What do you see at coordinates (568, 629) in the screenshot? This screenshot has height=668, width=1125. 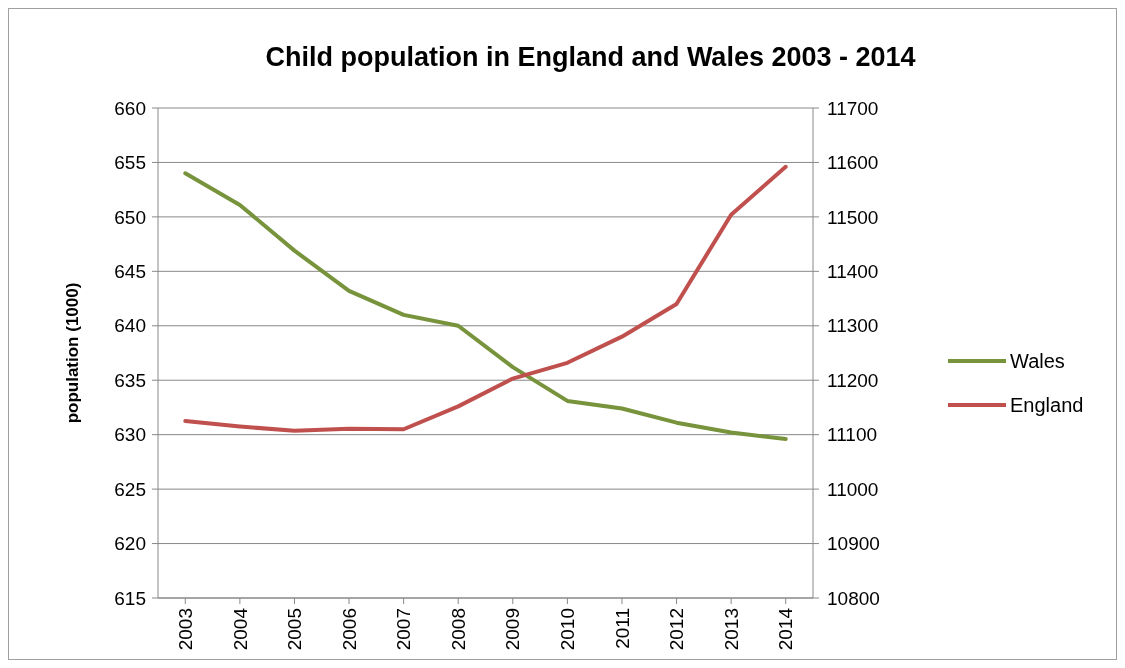 I see `x-tick-label: 2010` at bounding box center [568, 629].